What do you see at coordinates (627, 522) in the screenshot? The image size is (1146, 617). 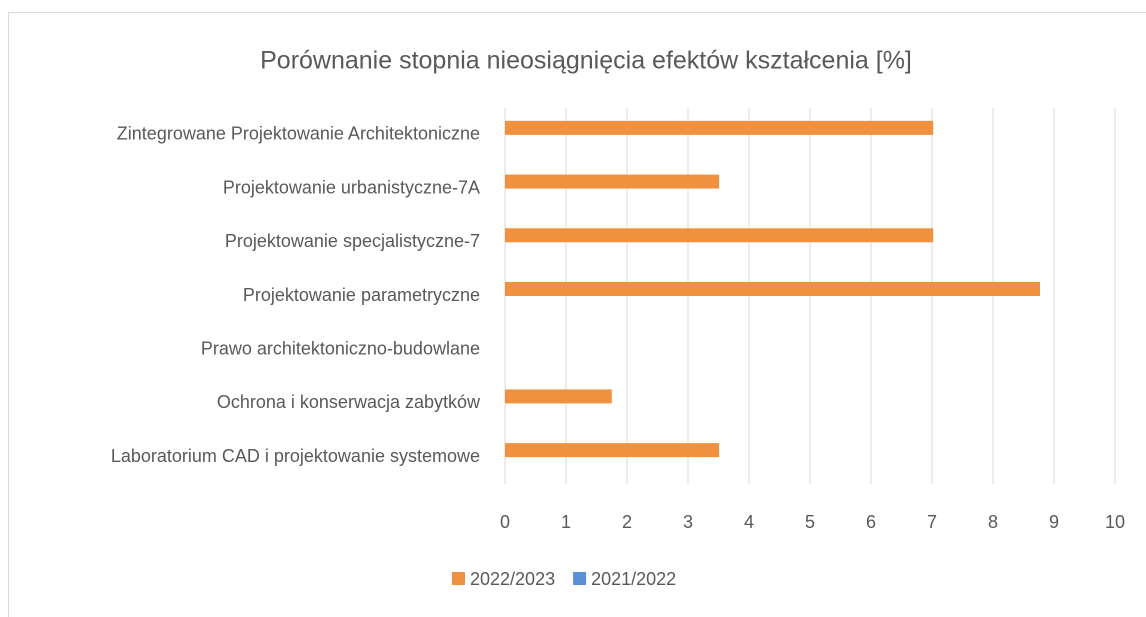 I see `x-tick-label: 2` at bounding box center [627, 522].